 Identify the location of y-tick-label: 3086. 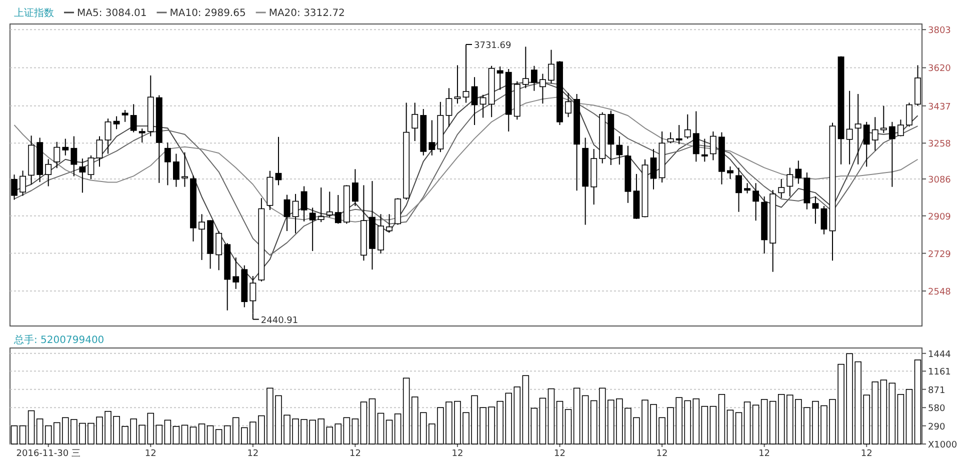
(940, 180).